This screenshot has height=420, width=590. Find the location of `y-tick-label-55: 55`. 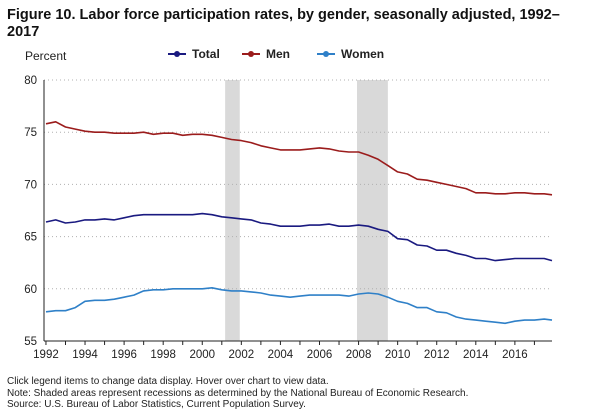

y-tick-label-55: 55 is located at coordinates (30, 342).